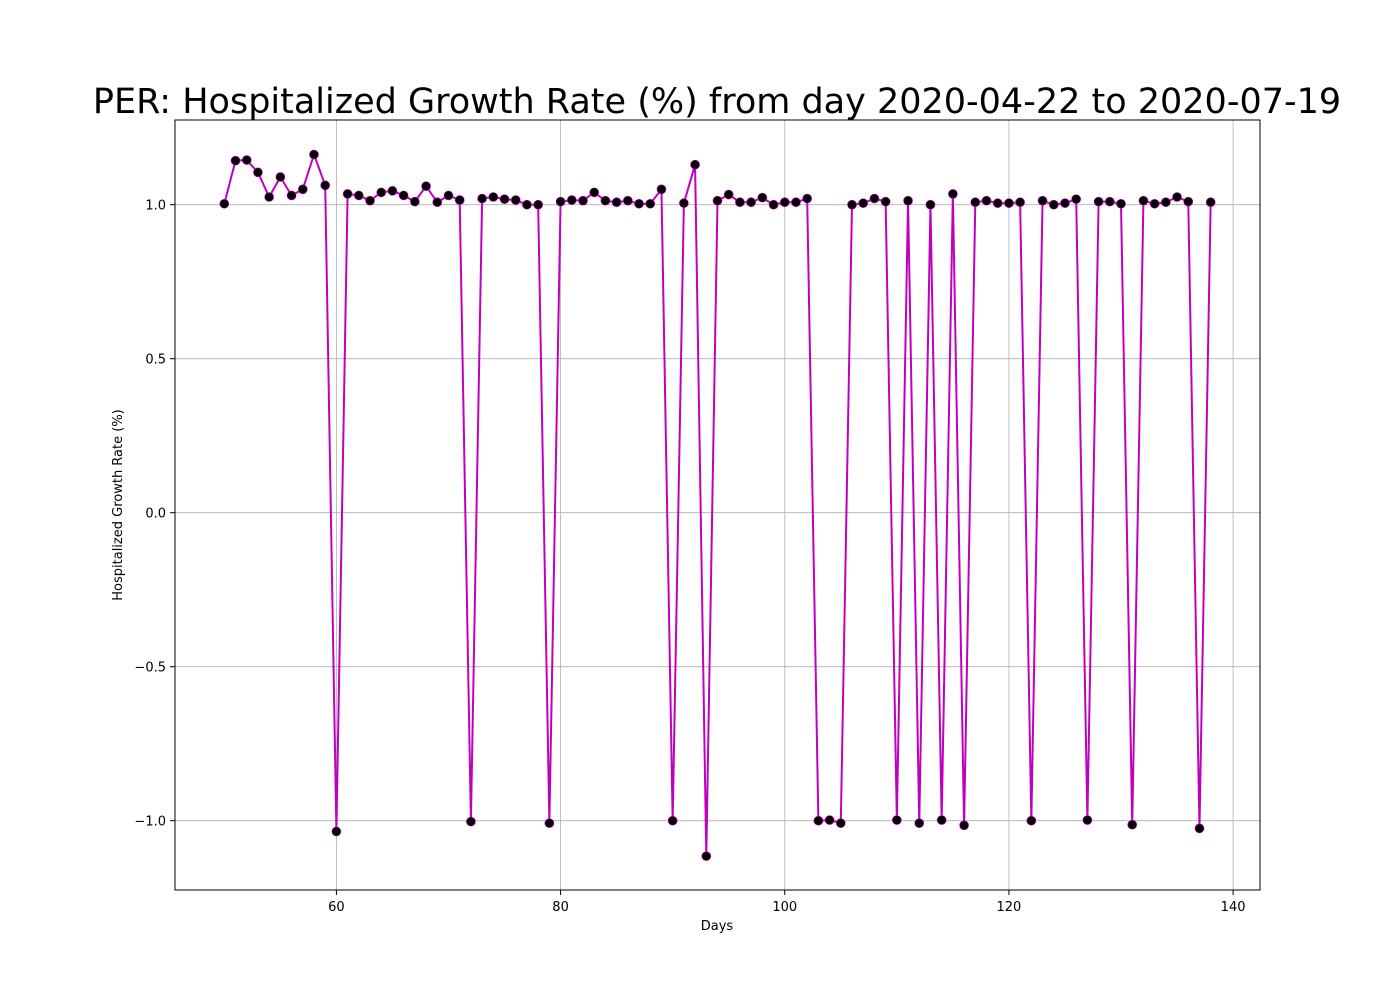  I want to click on y-axis-label: Hospitalized Growth Rate (%), so click(118, 504).